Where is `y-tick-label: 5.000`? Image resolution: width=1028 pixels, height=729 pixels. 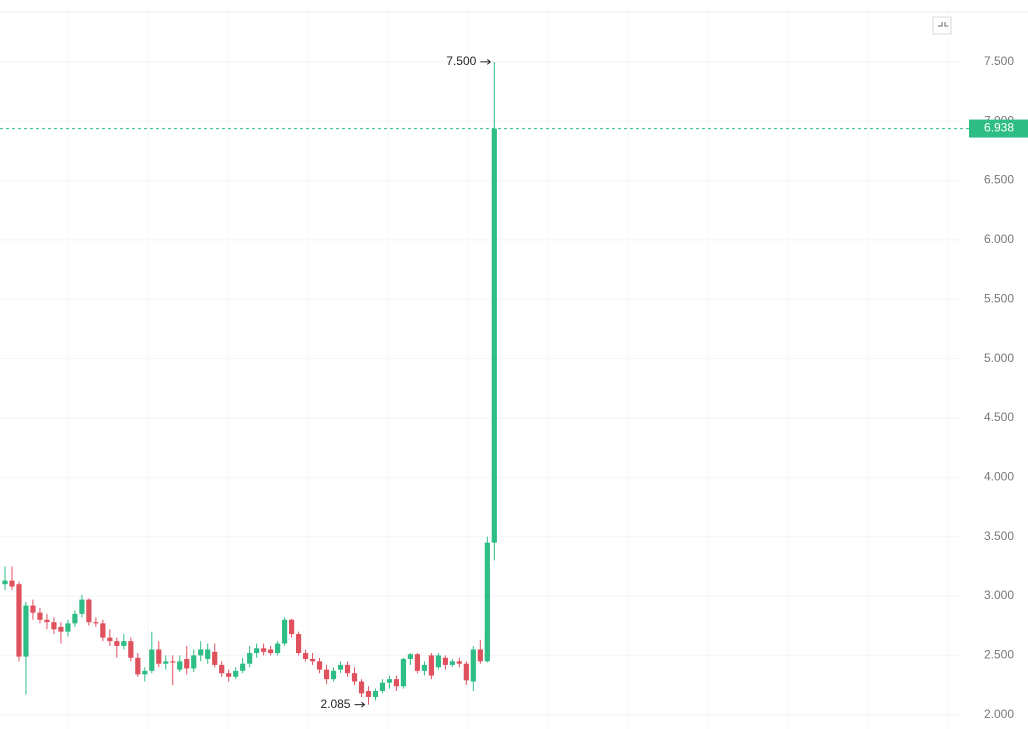
y-tick-label: 5.000 is located at coordinates (999, 358).